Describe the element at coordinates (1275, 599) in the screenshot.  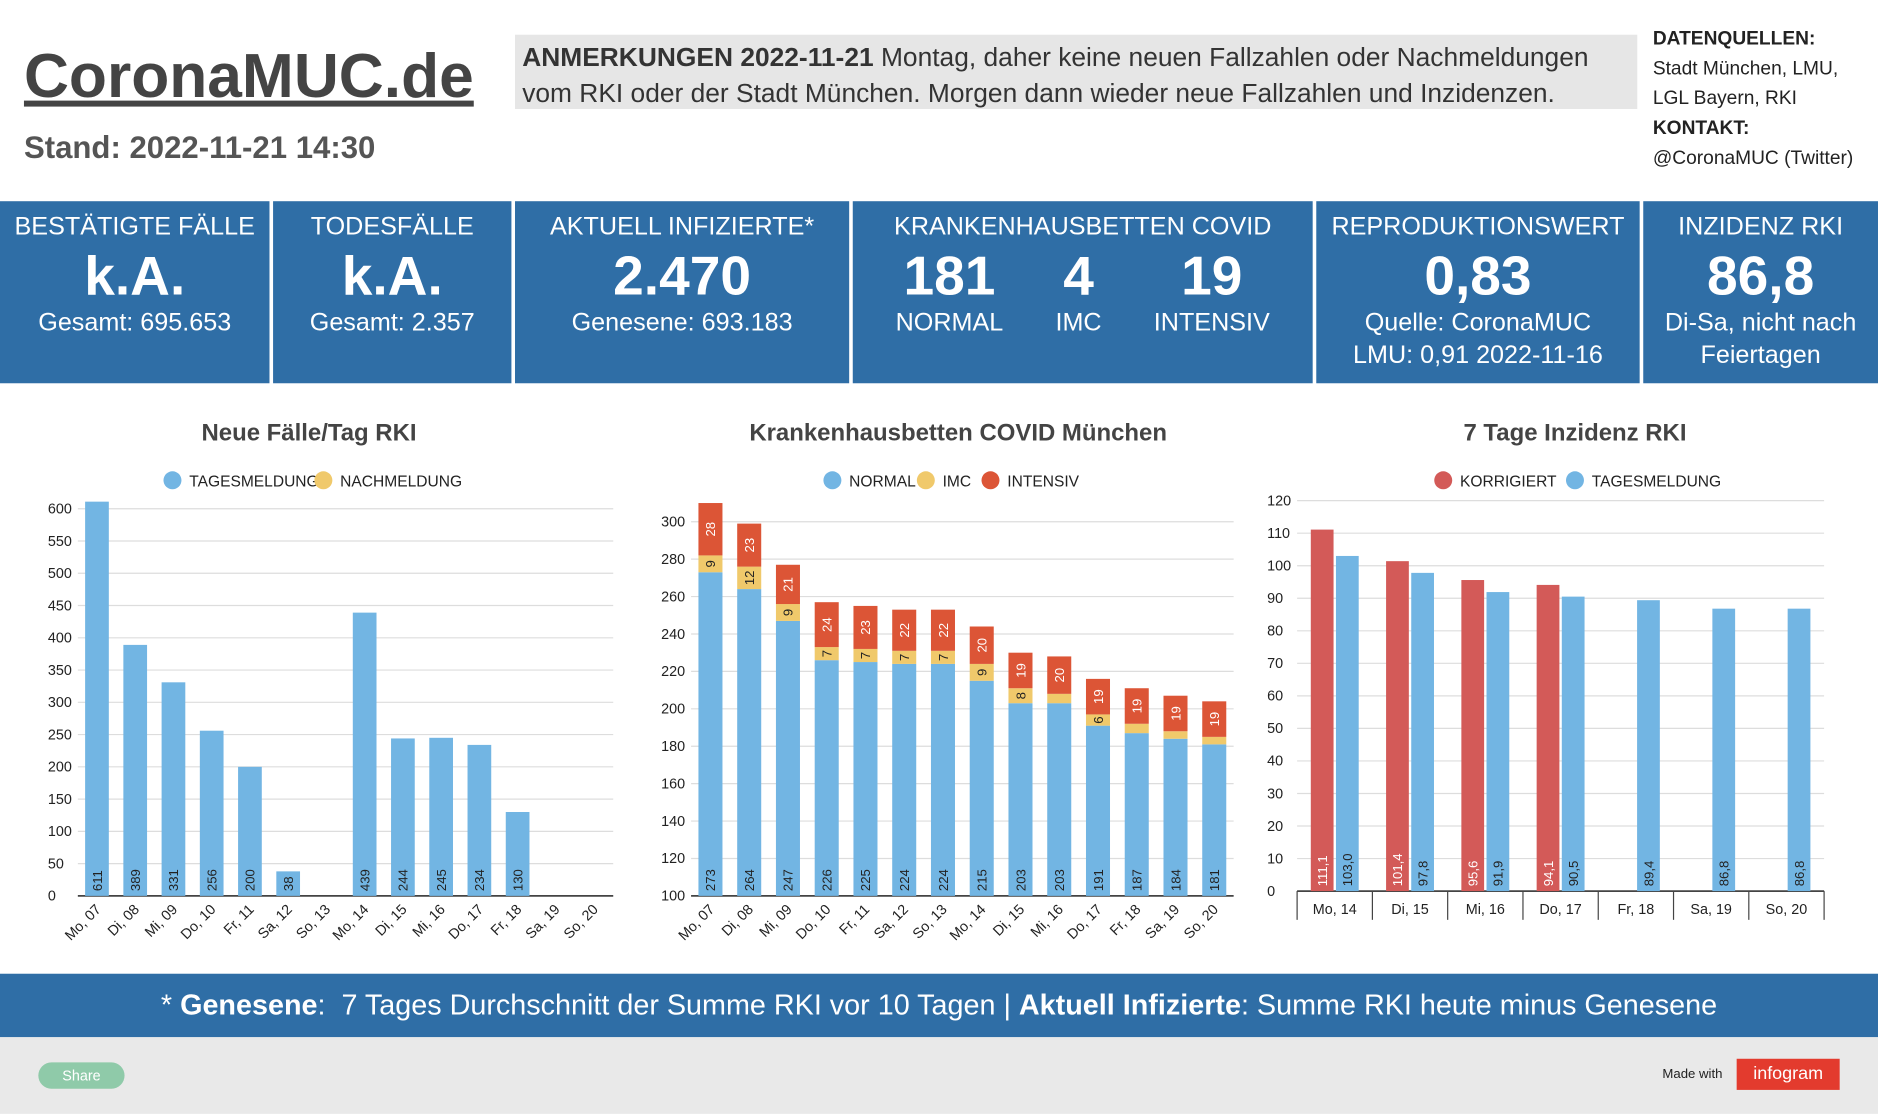
I see `y-tick-label: 90` at that location.